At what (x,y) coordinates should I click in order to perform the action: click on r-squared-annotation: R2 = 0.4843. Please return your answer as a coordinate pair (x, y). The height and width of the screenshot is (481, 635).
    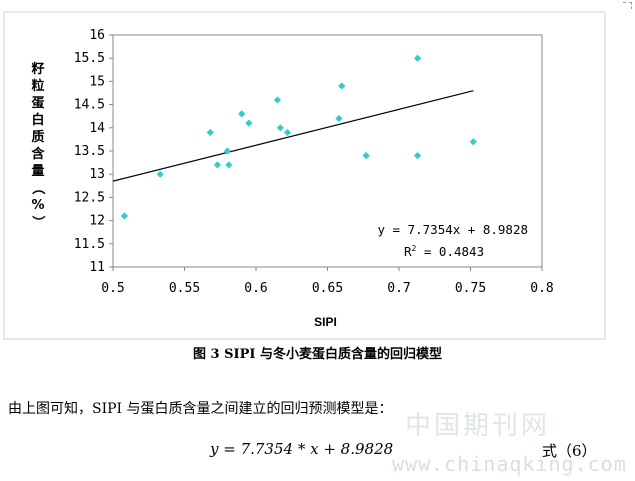
    Looking at the image, I should click on (444, 251).